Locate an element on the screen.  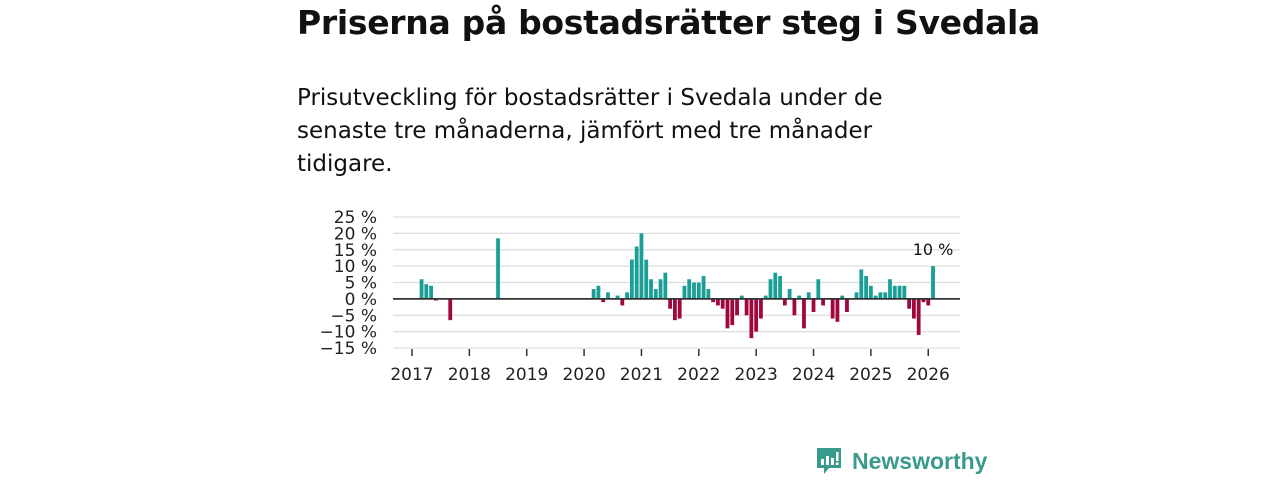
y-tick-label: 5 % is located at coordinates (361, 284).